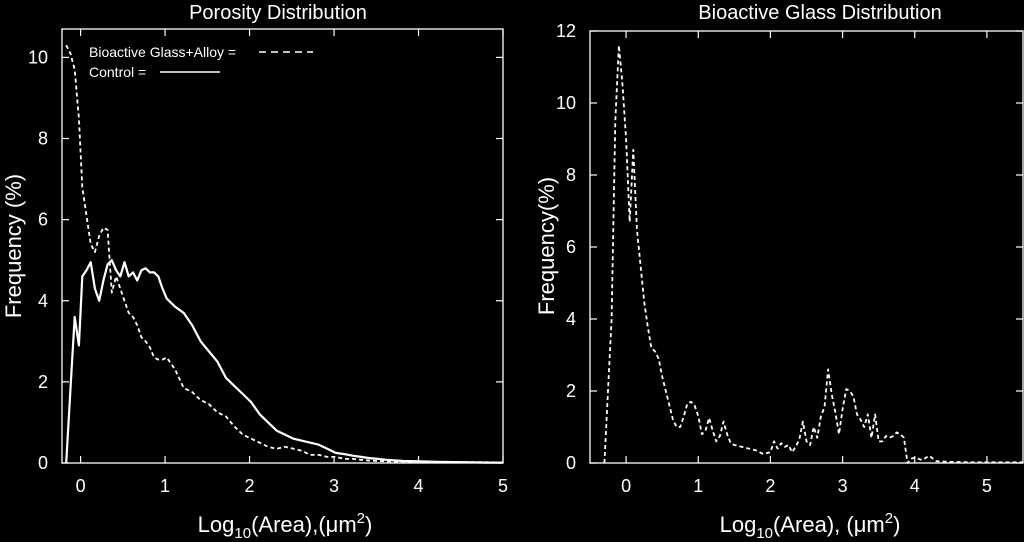  Describe the element at coordinates (117, 72) in the screenshot. I see `legend-label-control: Control =` at that location.